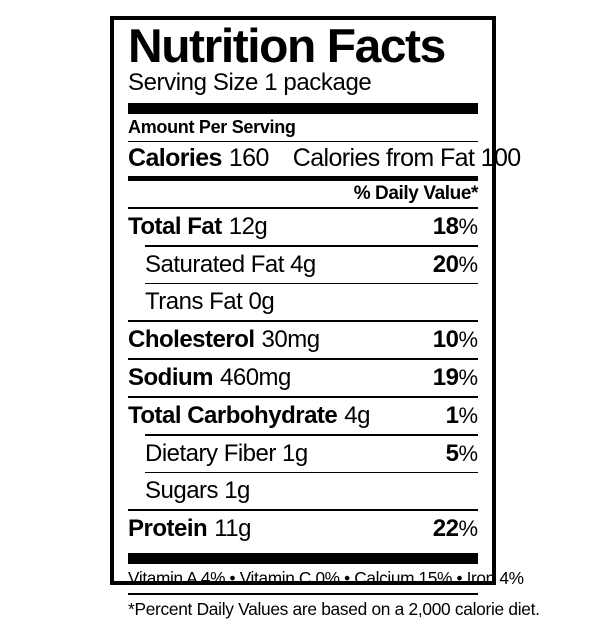 The width and height of the screenshot is (600, 620). Describe the element at coordinates (311, 283) in the screenshot. I see `divider-above-trans-fat` at that location.